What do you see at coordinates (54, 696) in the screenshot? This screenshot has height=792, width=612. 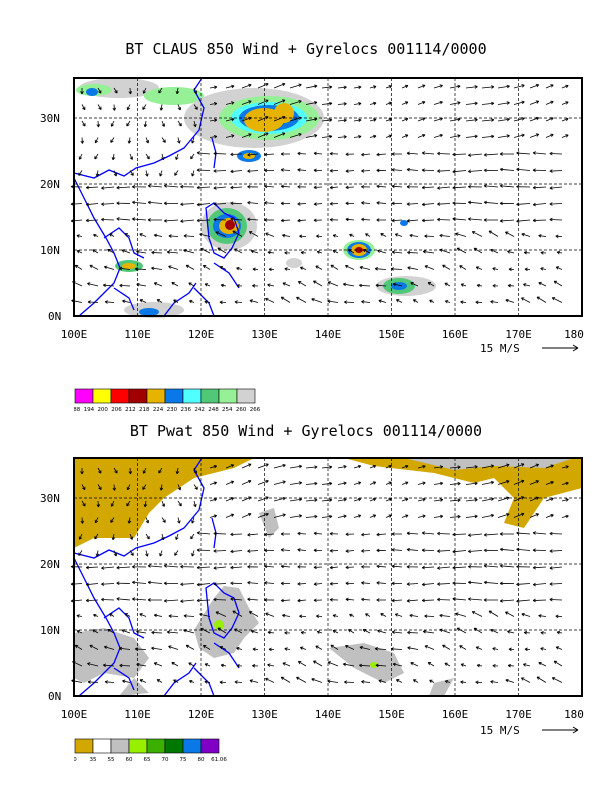 I see `panel2-lat-0n: 0N` at bounding box center [54, 696].